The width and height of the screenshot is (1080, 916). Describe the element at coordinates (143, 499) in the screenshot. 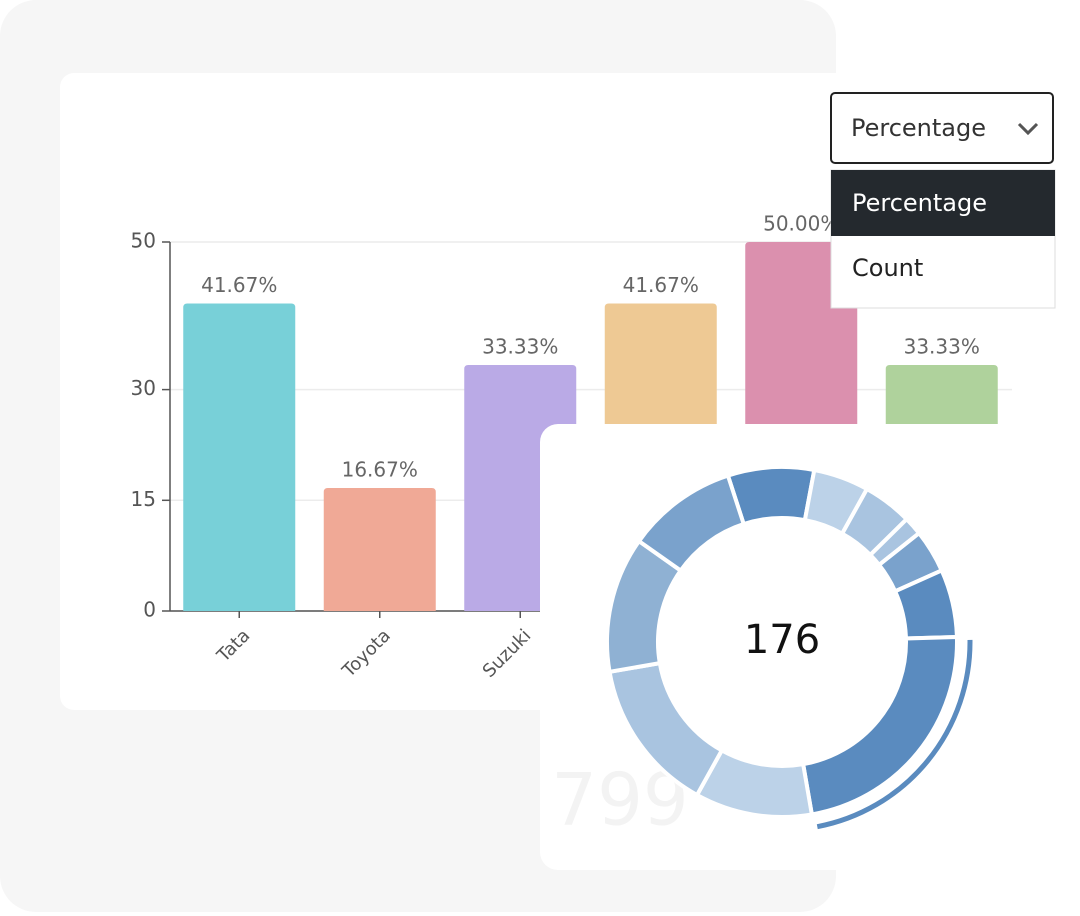

I see `y-tick-label: 15` at that location.